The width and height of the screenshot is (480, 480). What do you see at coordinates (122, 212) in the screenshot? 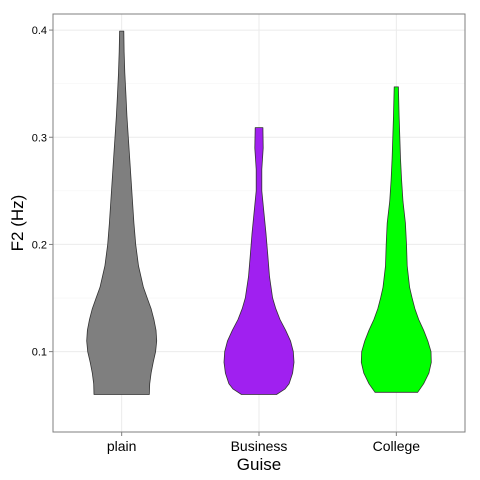
I see `violin-plain` at bounding box center [122, 212].